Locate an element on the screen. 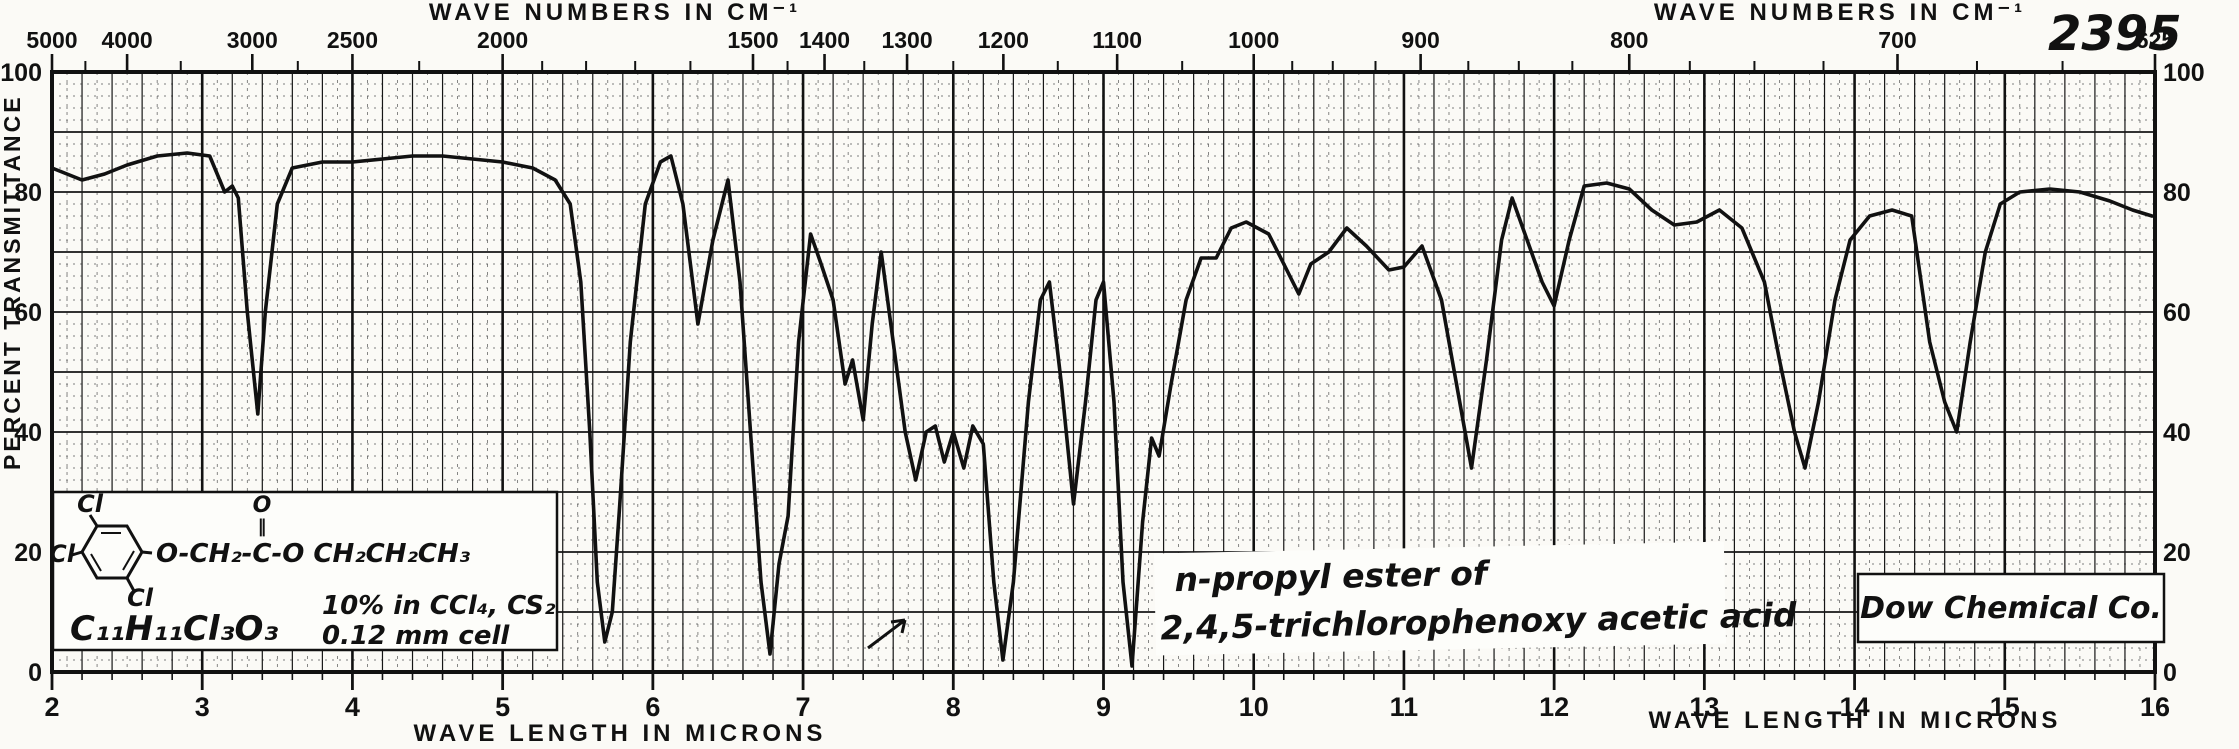 The width and height of the screenshot is (2239, 749). sample-conditions-1: 10% in CCl₄, CS₂ is located at coordinates (439, 606).